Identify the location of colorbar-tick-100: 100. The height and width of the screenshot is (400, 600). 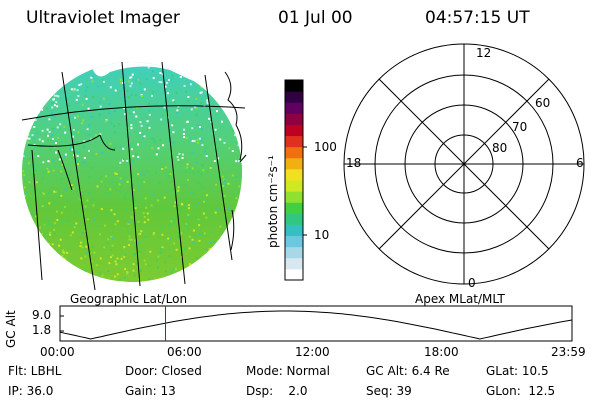
(325, 147).